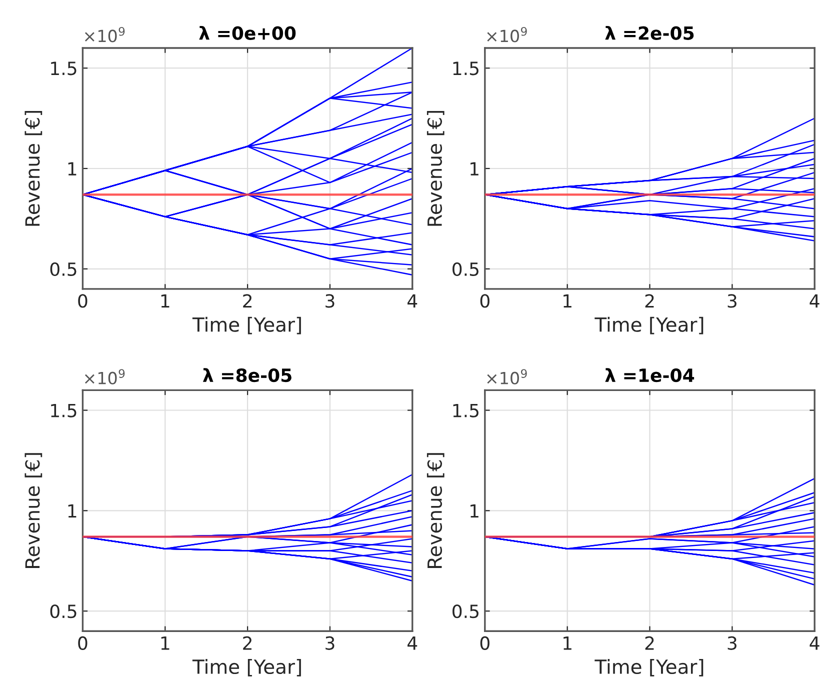 The height and width of the screenshot is (686, 827). I want to click on chart-title: λ =2e-05, so click(649, 33).